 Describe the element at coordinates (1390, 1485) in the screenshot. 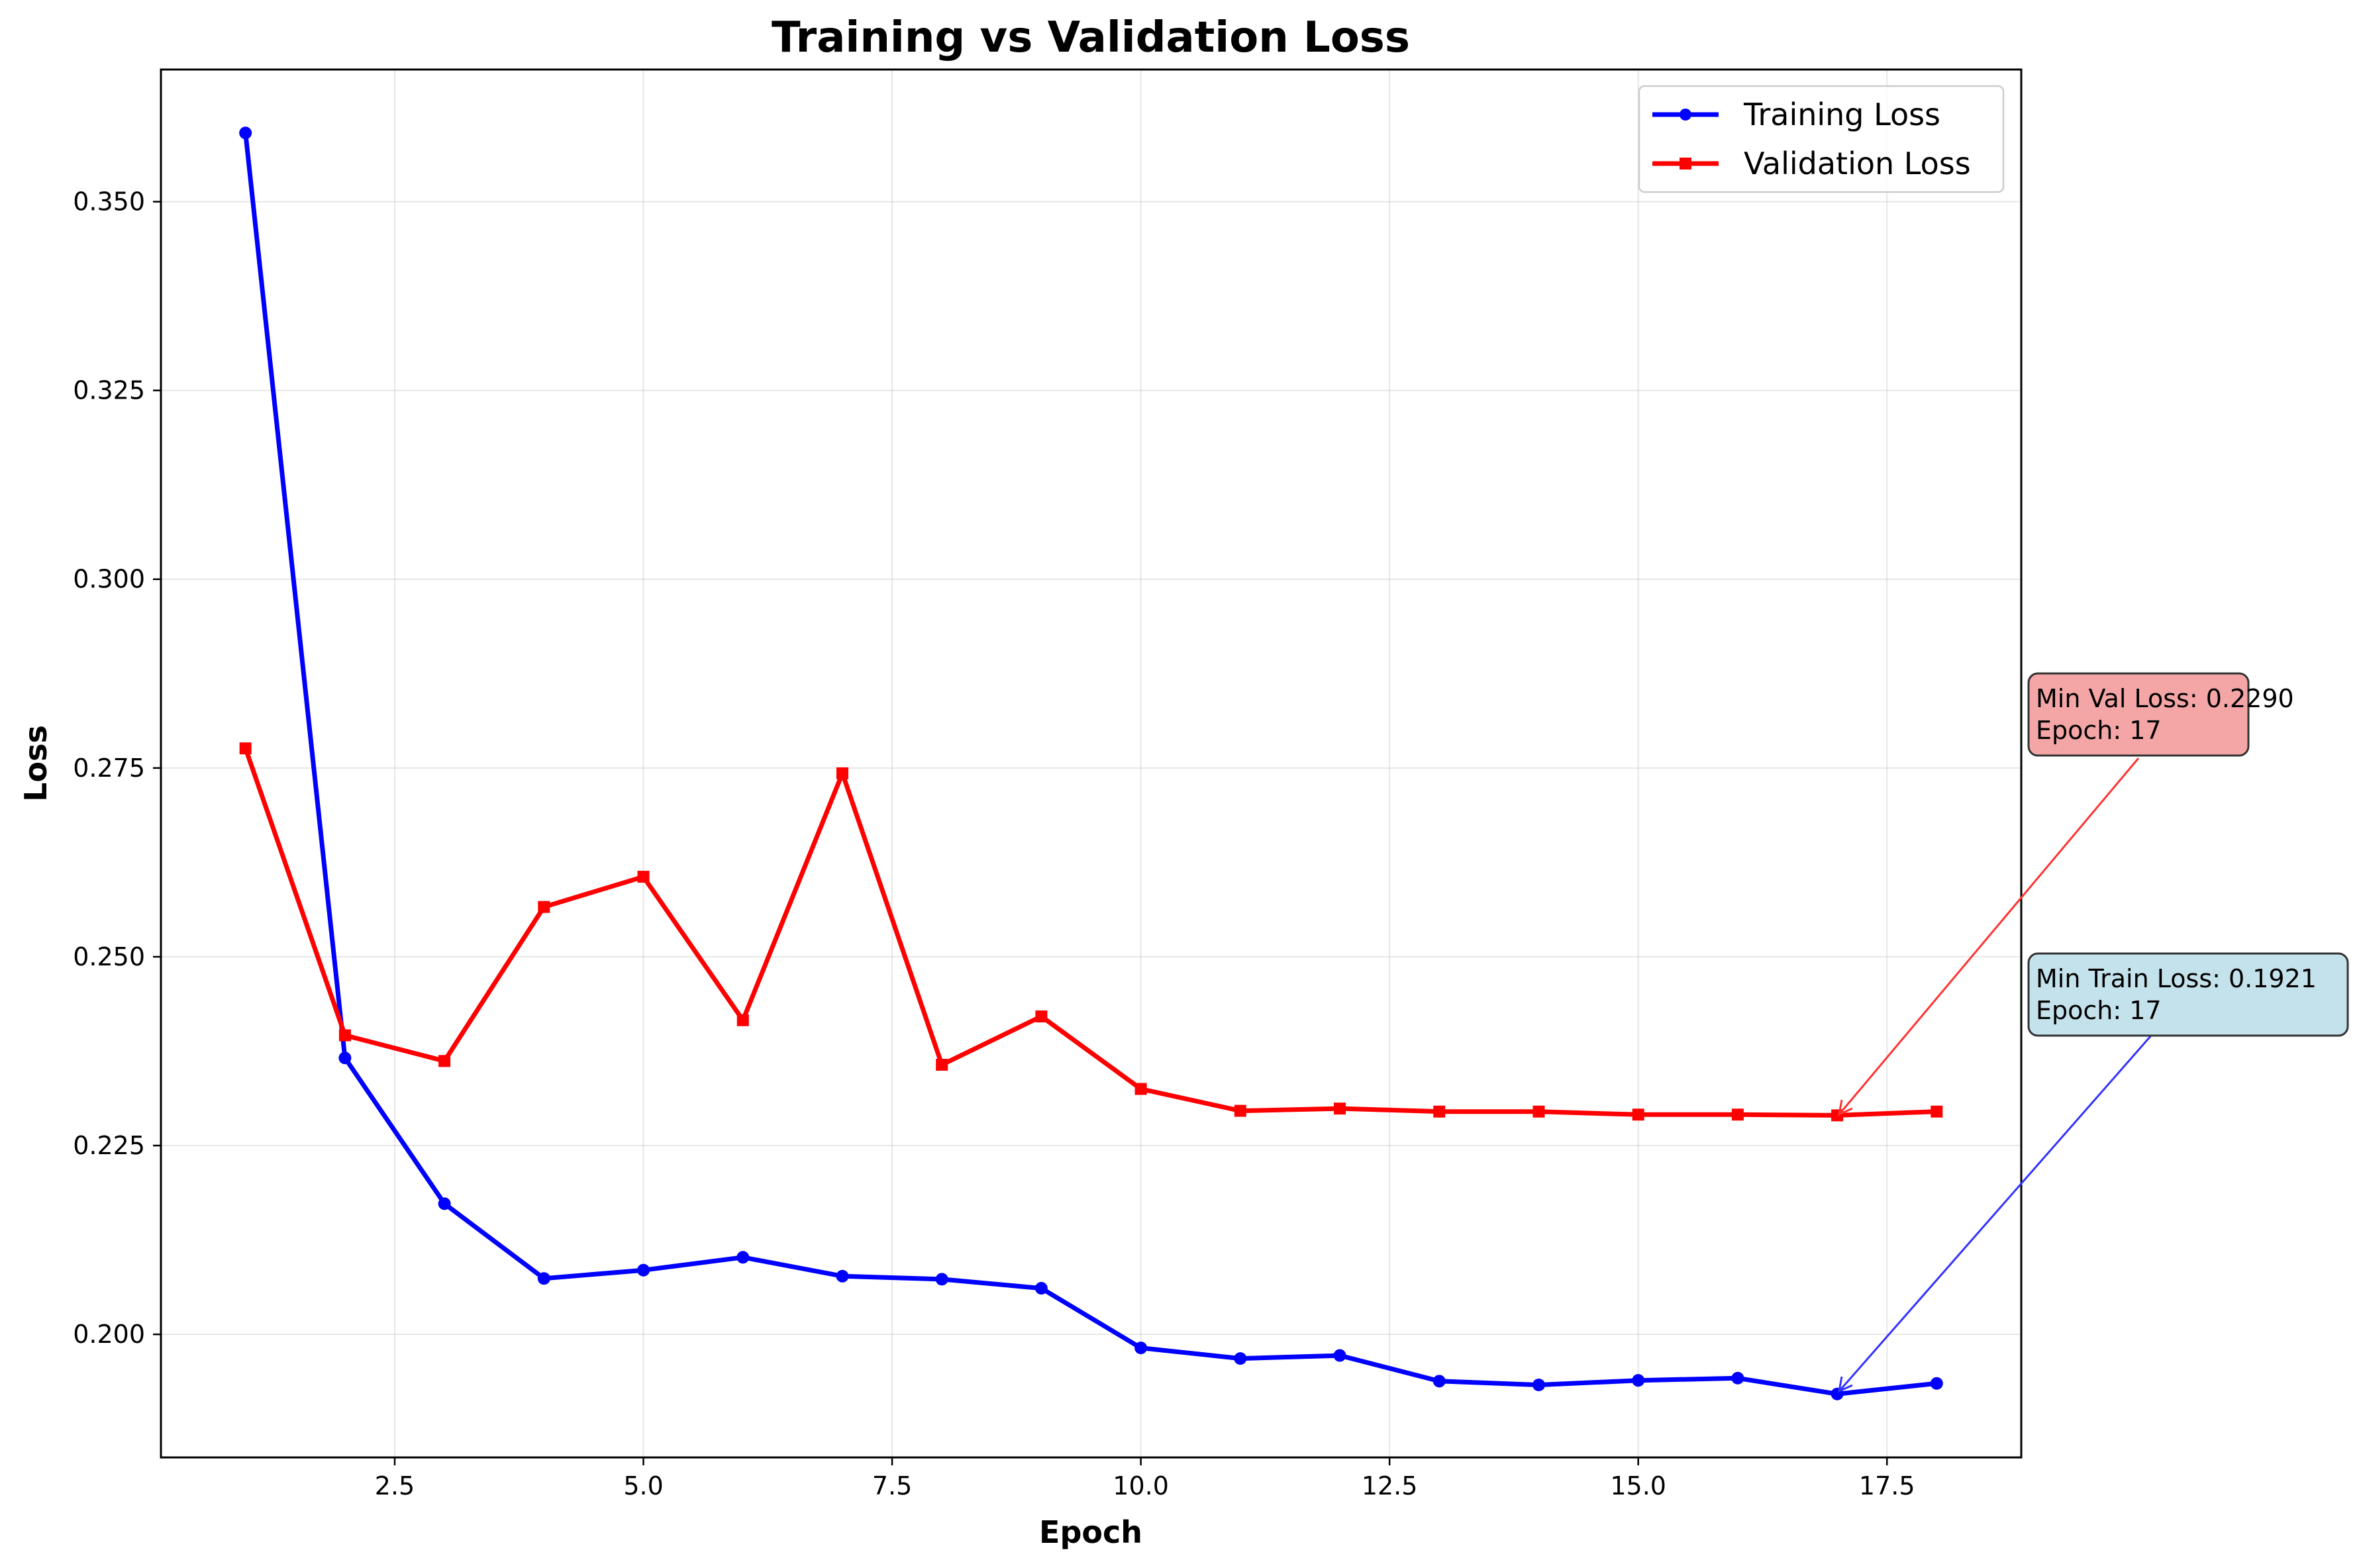

I see `x-tick-label: 12.5` at that location.